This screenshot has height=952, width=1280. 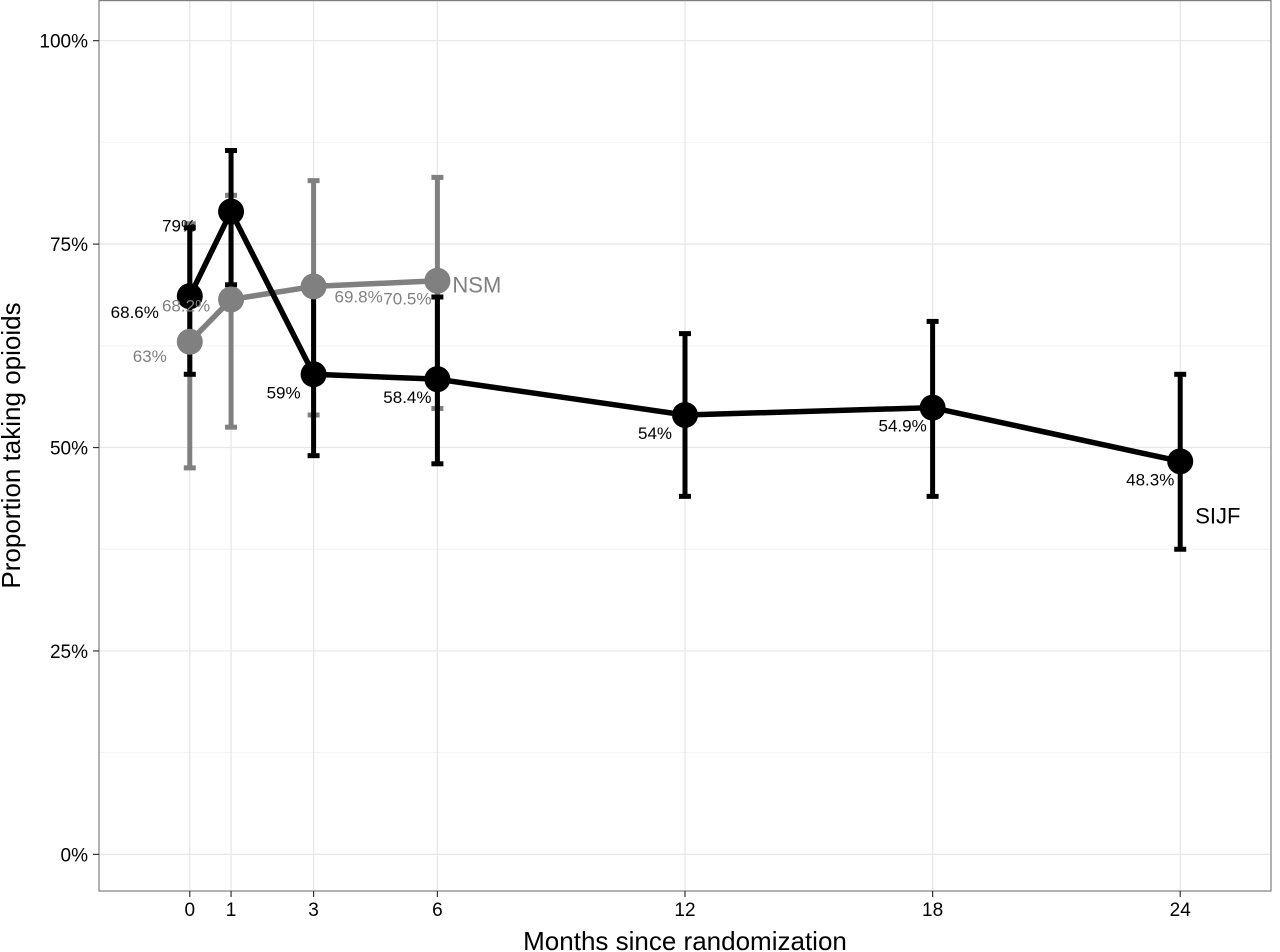 I want to click on data-label-nsm: 68.2%, so click(x=186, y=305).